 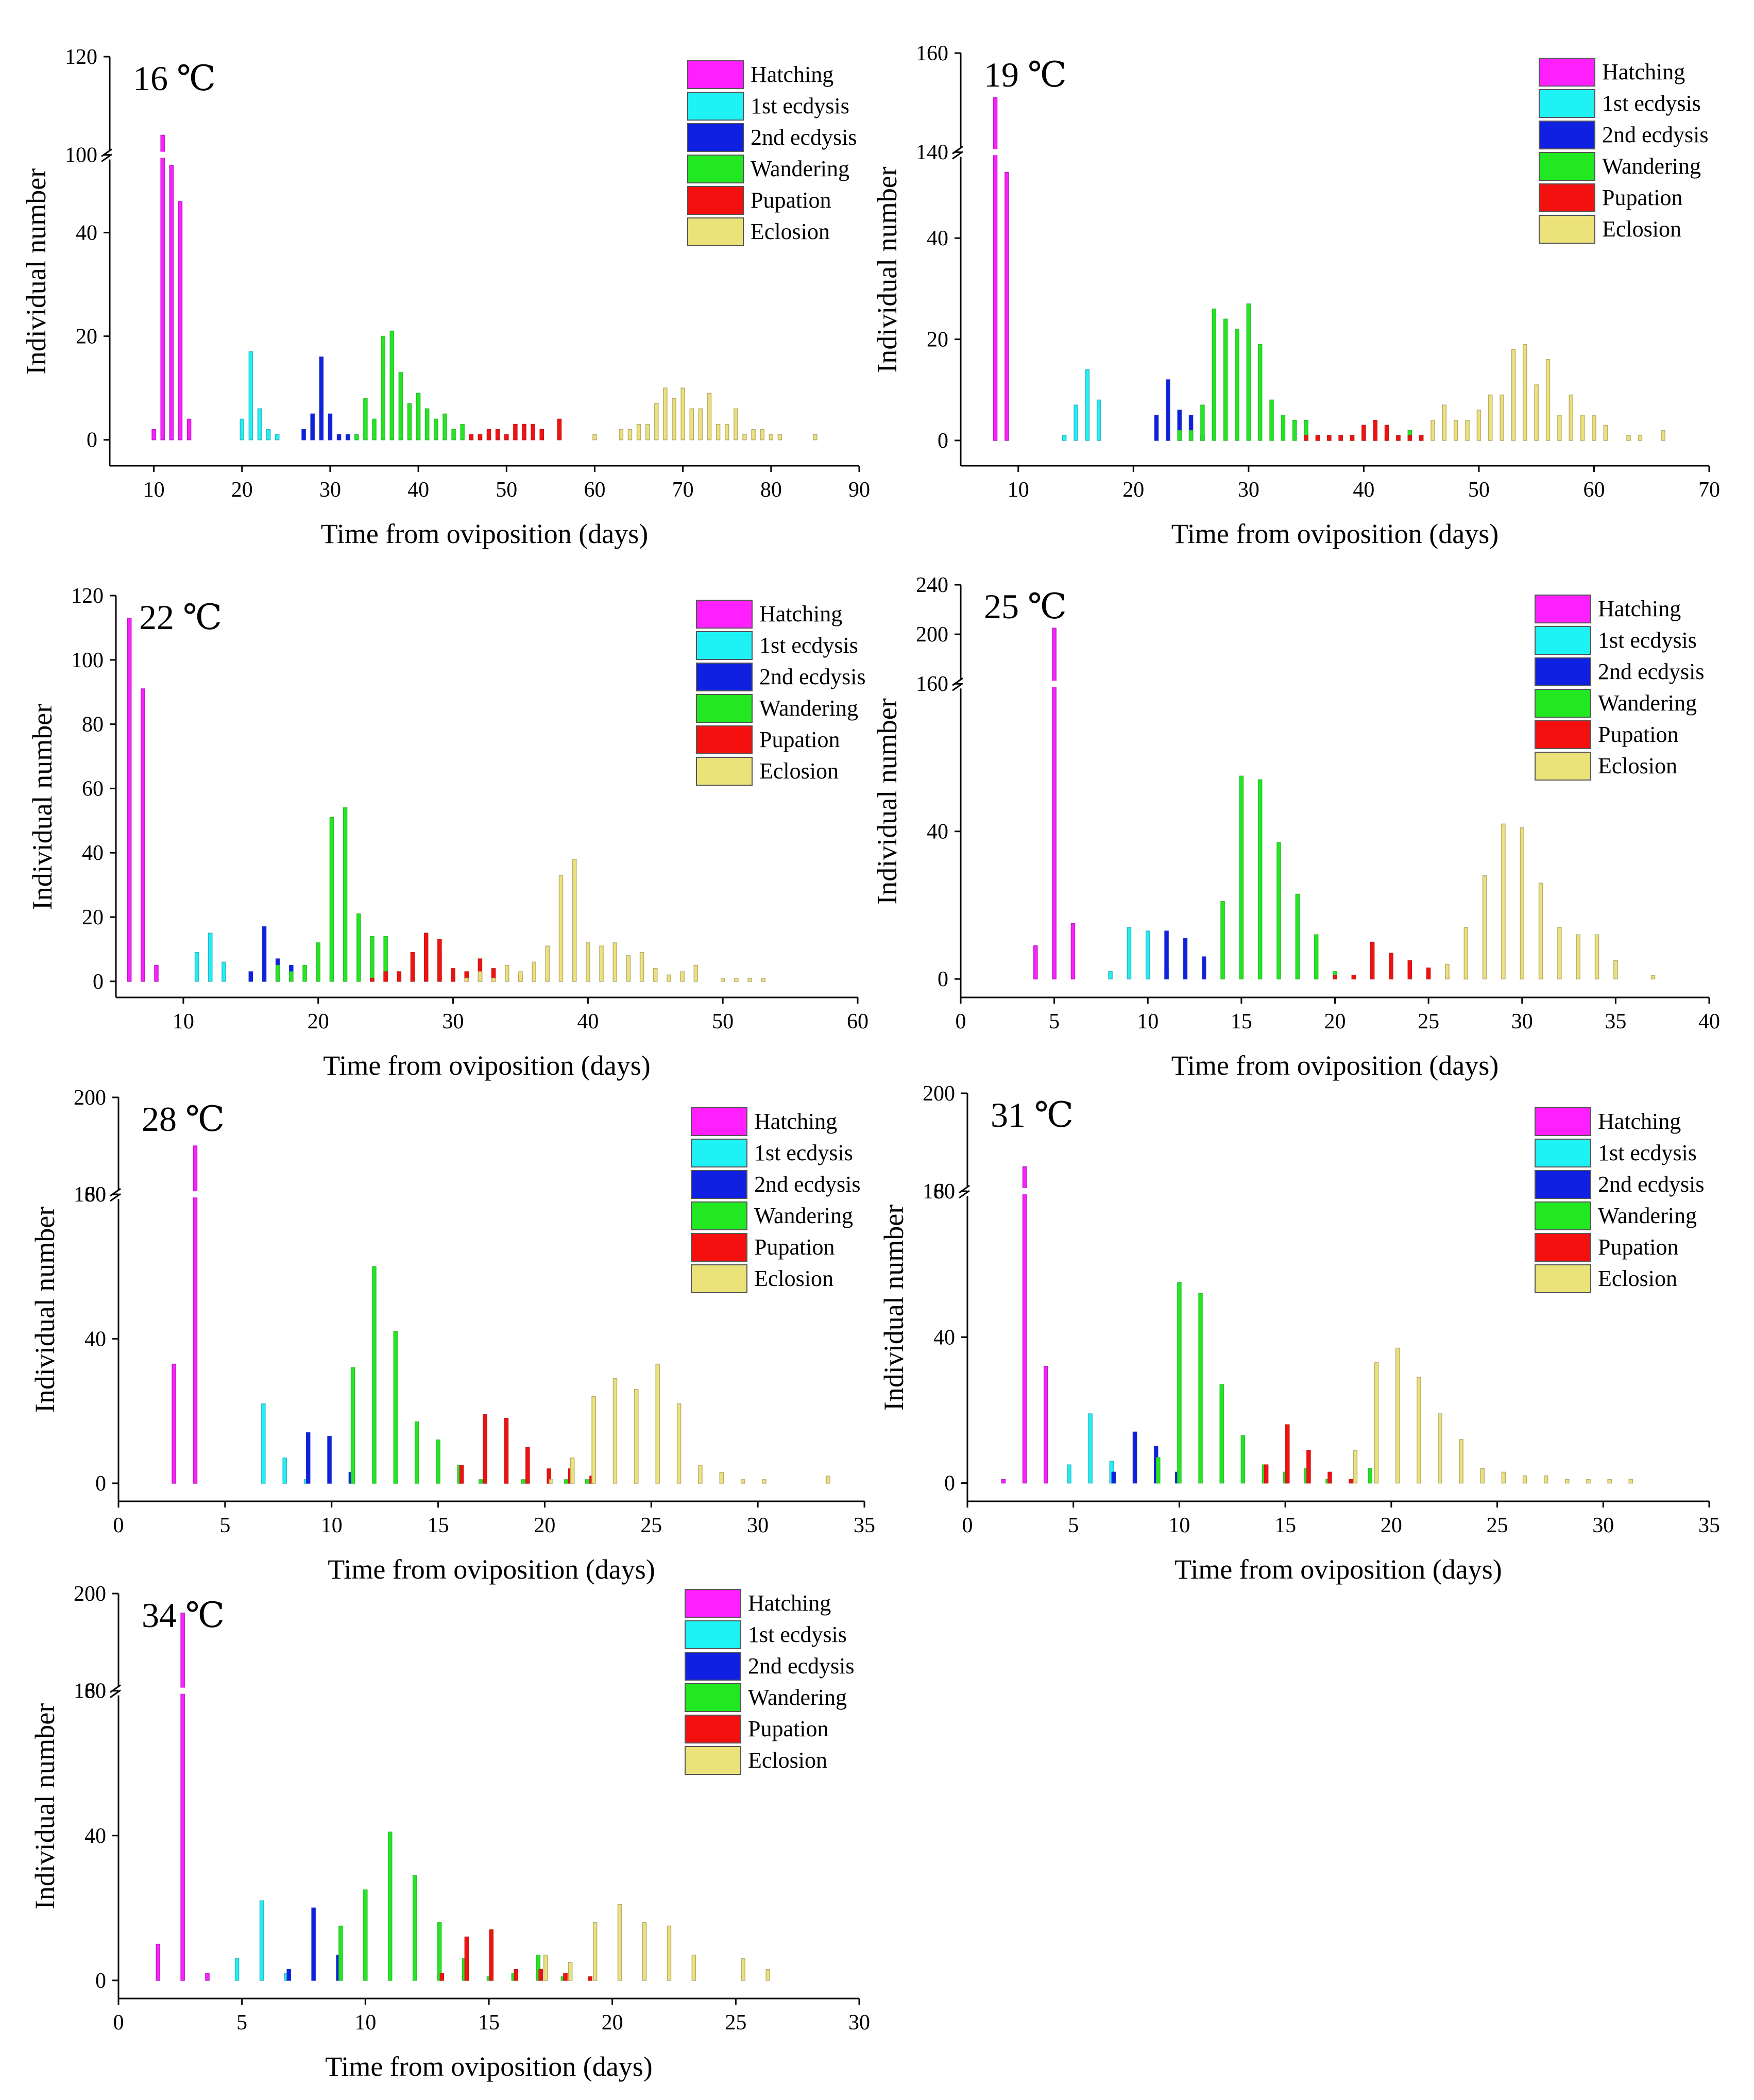 What do you see at coordinates (87, 337) in the screenshot?
I see `y-tick-label: 20` at bounding box center [87, 337].